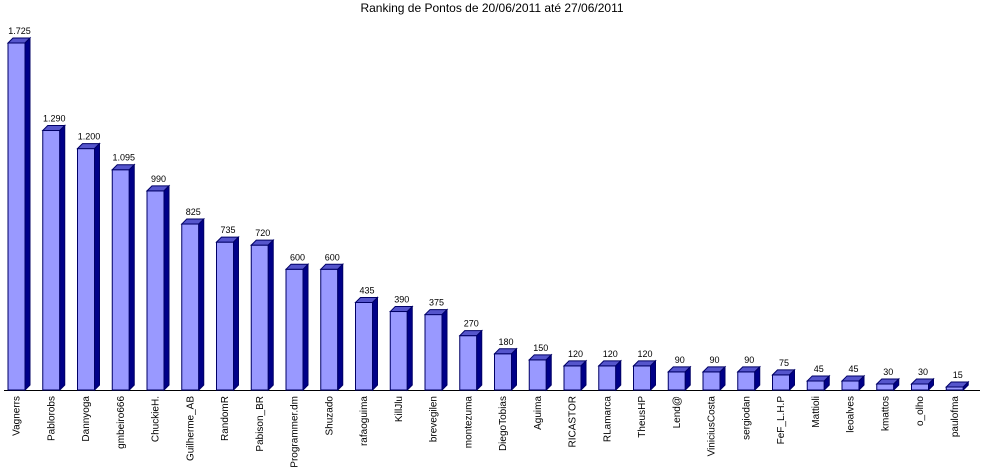  What do you see at coordinates (190, 428) in the screenshot?
I see `x-tick-label: Guilherme_AB` at bounding box center [190, 428].